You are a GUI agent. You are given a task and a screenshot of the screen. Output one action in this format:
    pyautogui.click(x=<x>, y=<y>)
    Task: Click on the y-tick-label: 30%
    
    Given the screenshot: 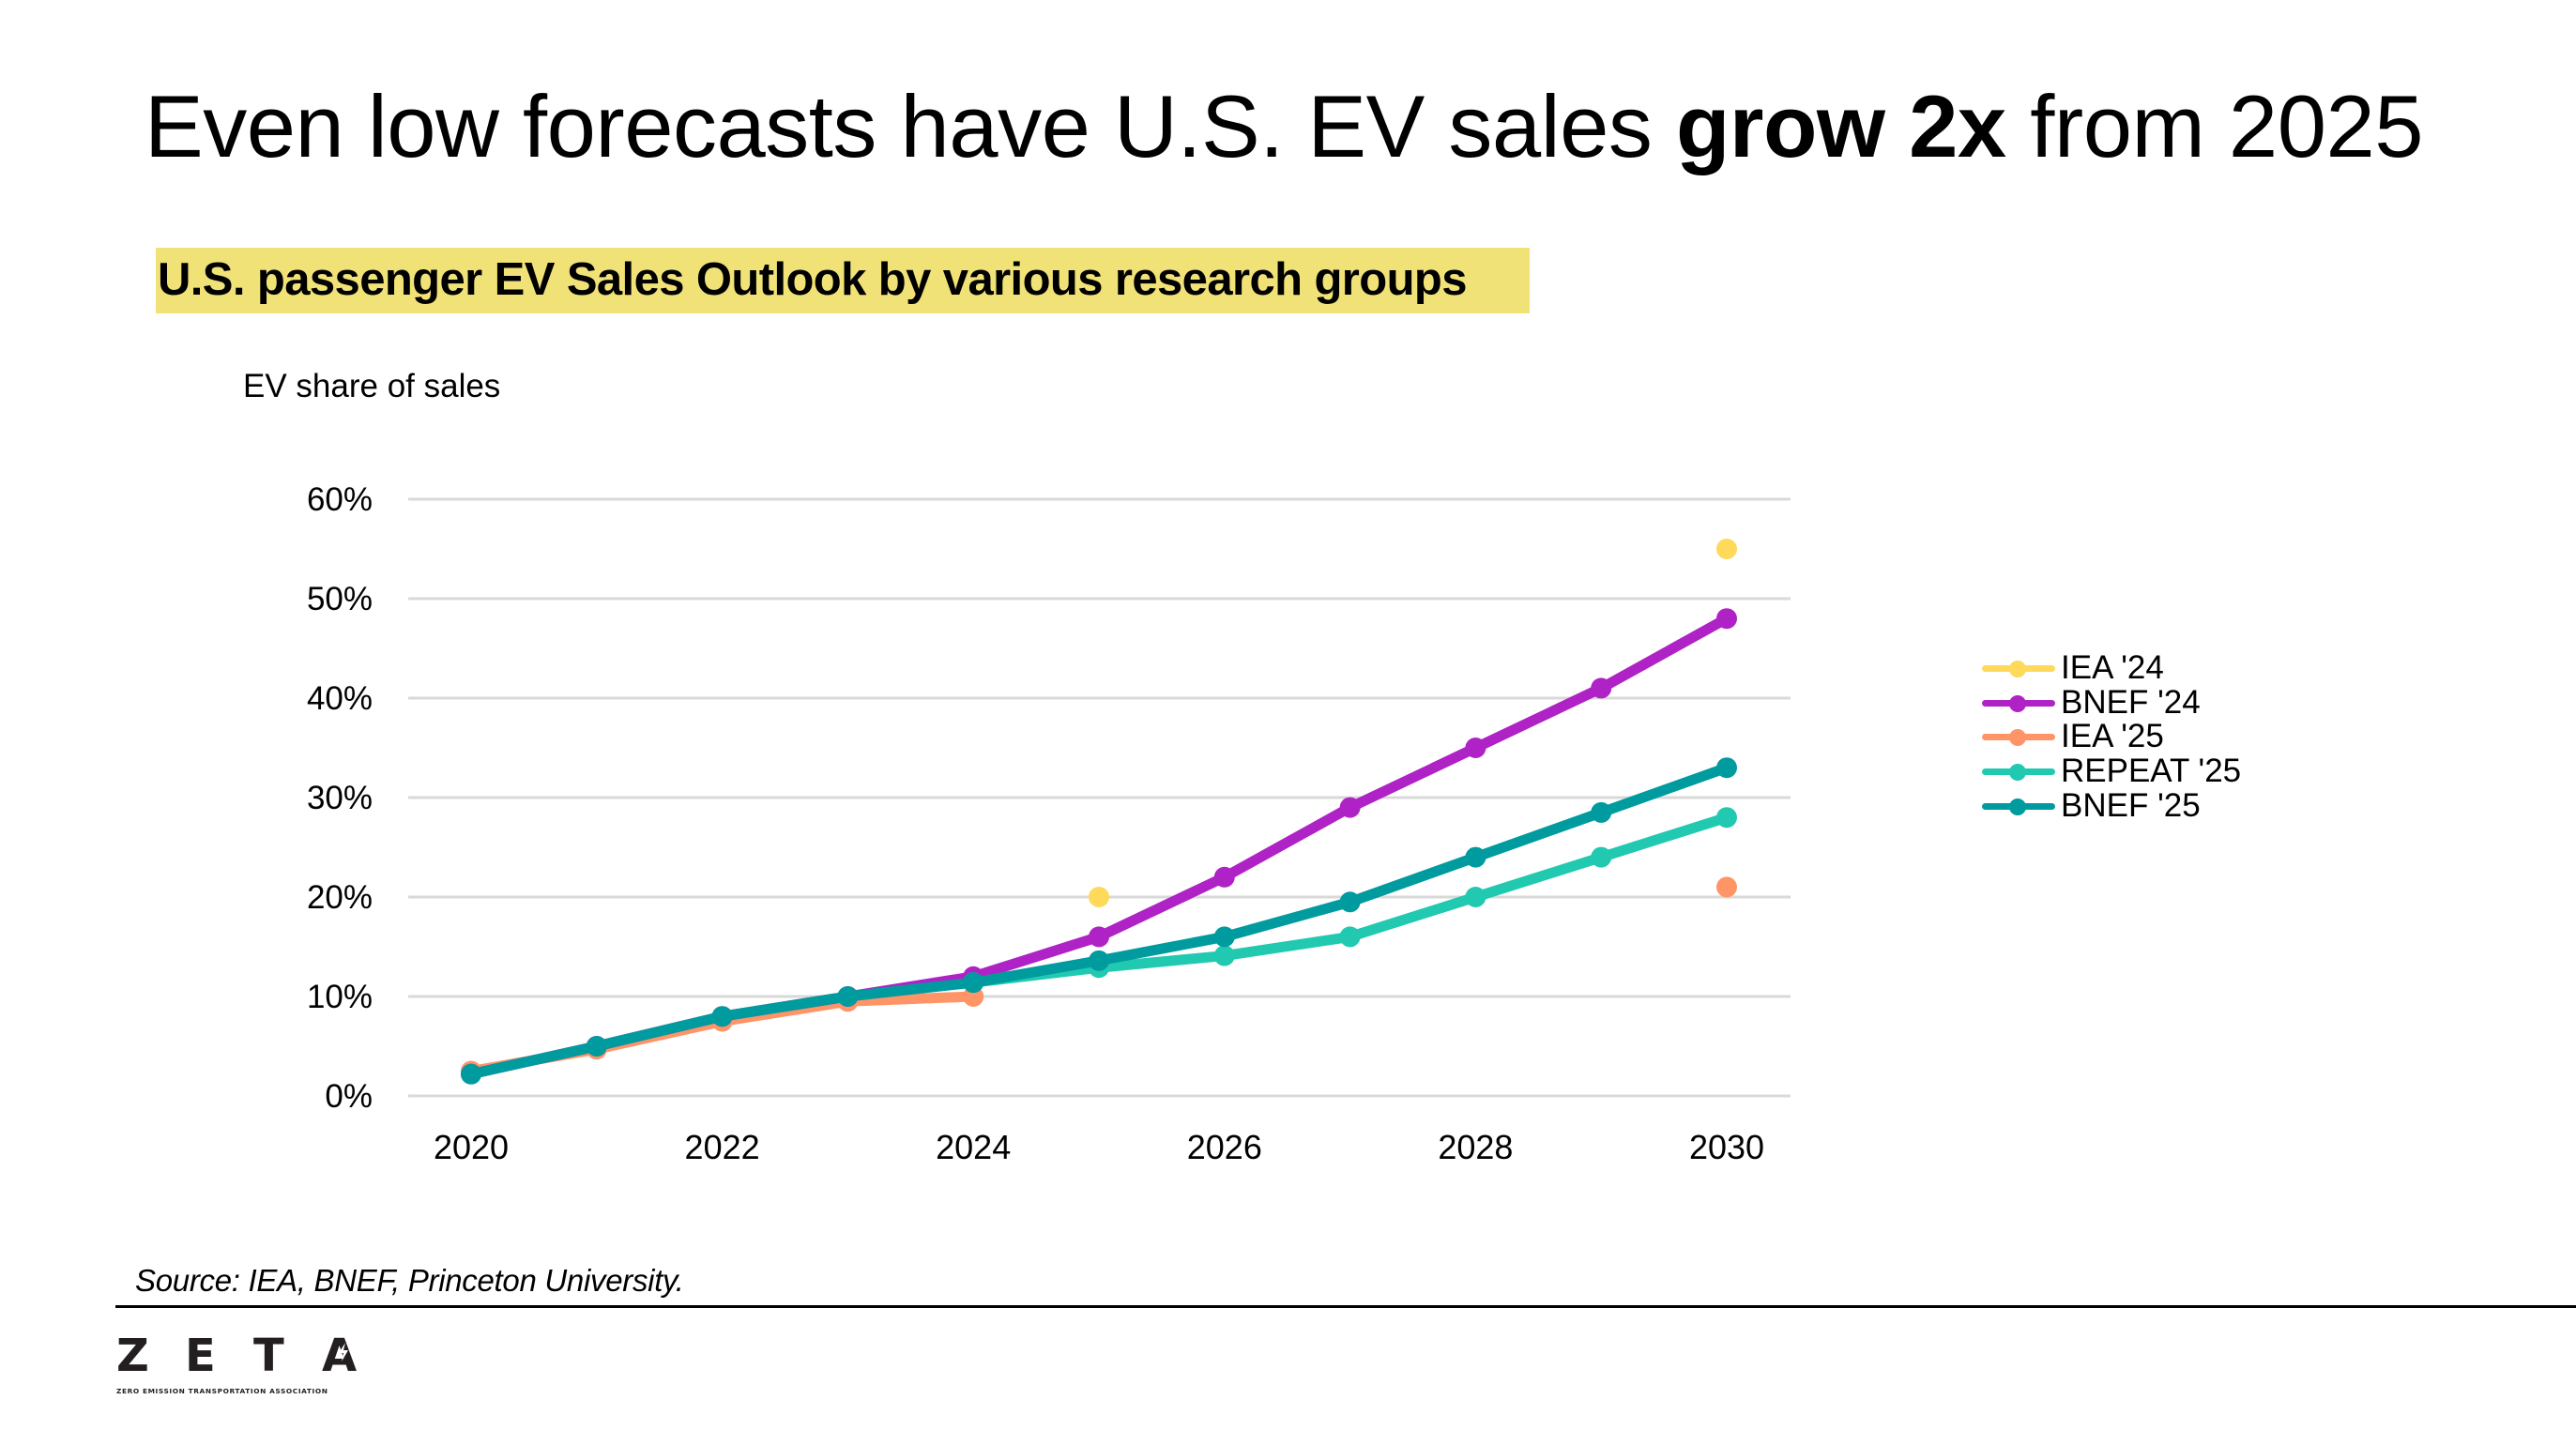 What is the action you would take?
    pyautogui.click(x=340, y=798)
    